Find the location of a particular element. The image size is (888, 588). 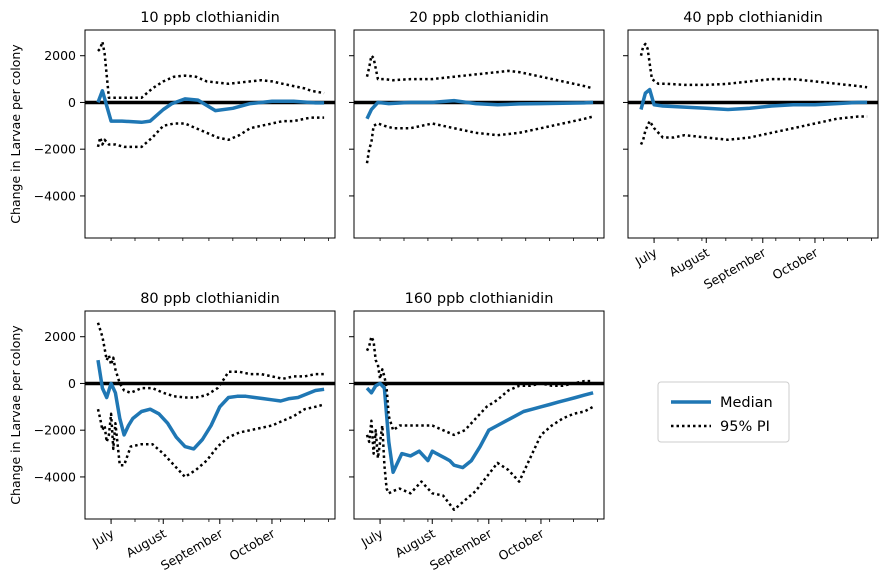

panel-title: 80 ppb clothianidin is located at coordinates (210, 299).